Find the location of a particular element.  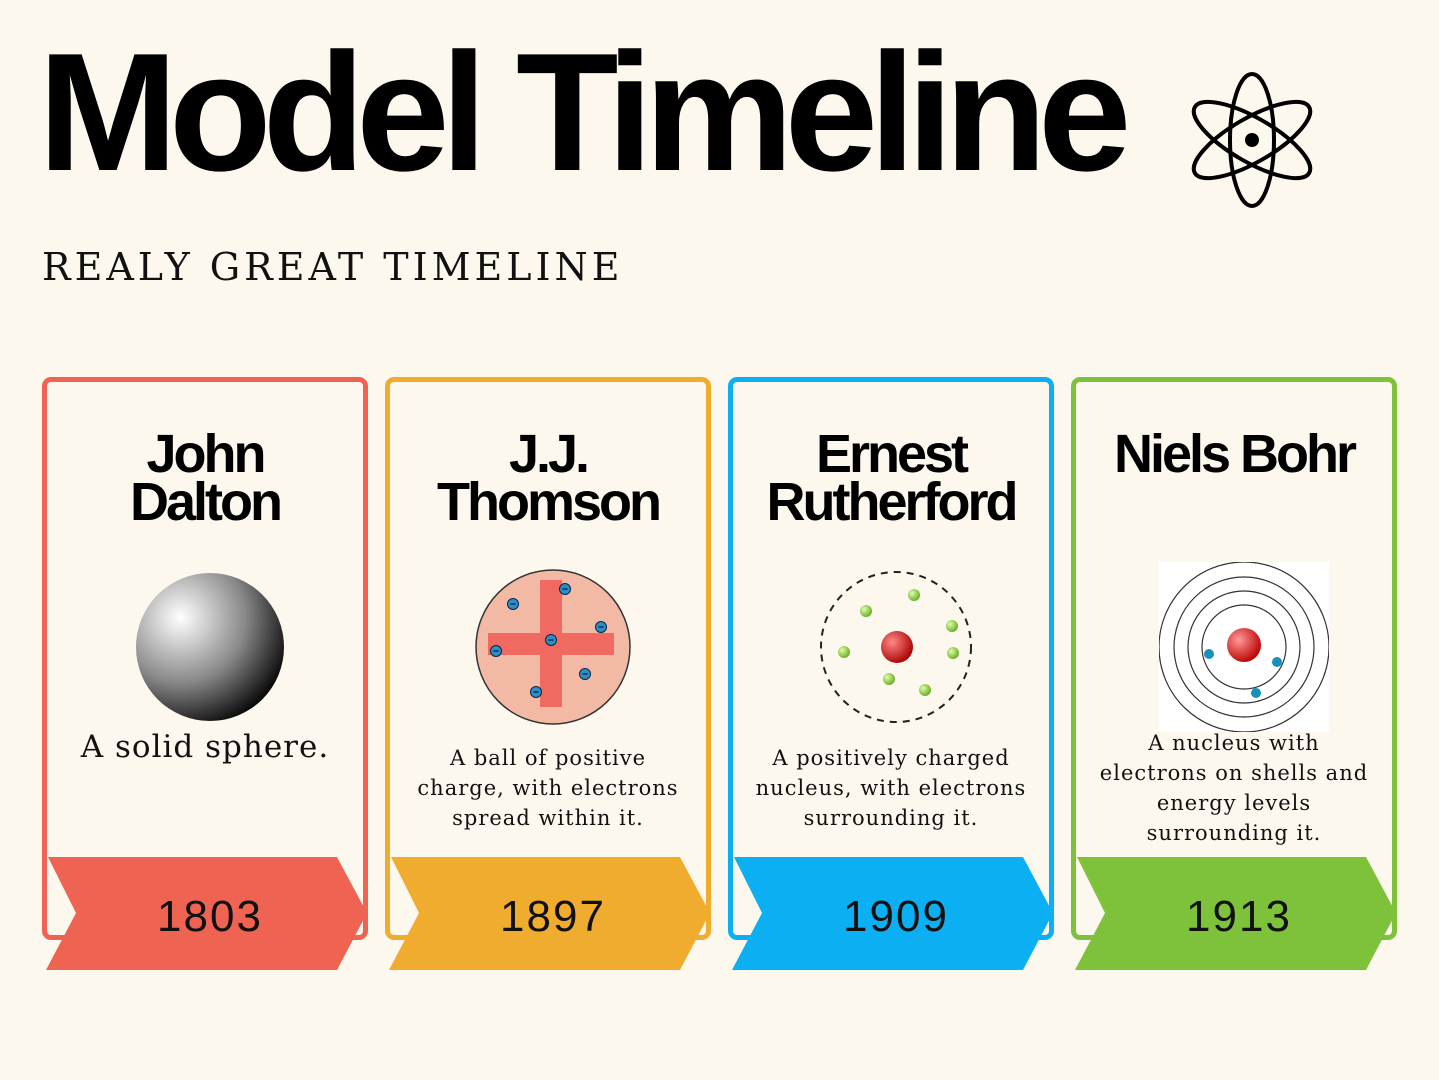

card-name: Niels Bohr is located at coordinates (1234, 454).